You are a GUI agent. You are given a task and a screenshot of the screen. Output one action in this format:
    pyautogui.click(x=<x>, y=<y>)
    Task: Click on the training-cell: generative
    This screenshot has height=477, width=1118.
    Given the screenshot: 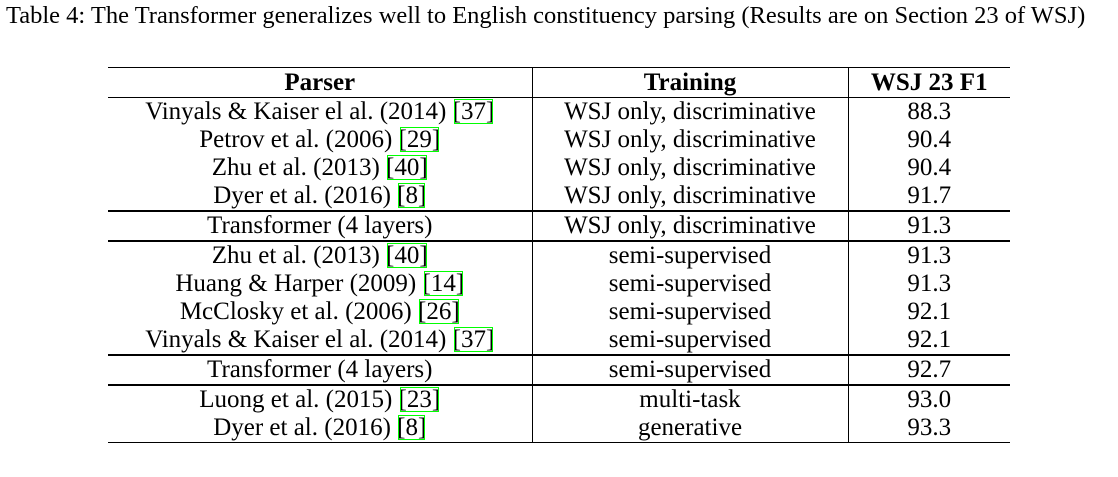 What is the action you would take?
    pyautogui.click(x=690, y=428)
    